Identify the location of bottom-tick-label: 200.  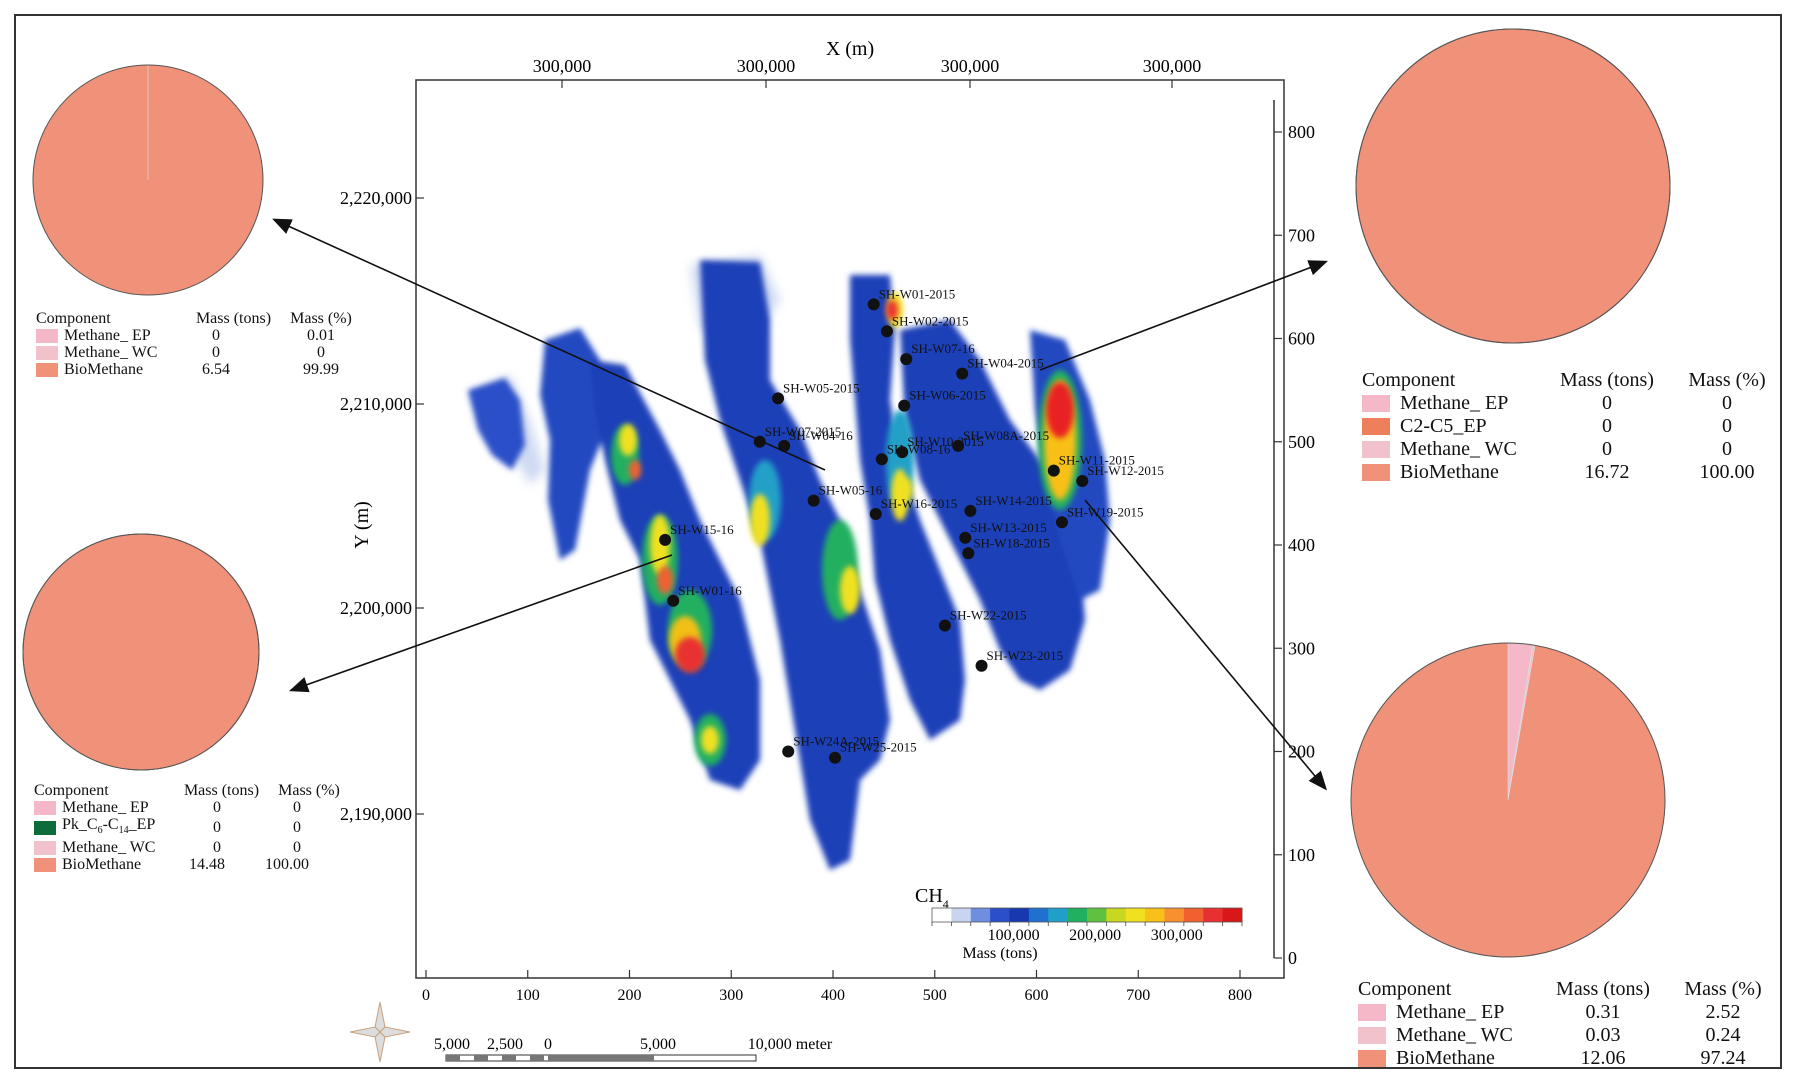
(630, 995).